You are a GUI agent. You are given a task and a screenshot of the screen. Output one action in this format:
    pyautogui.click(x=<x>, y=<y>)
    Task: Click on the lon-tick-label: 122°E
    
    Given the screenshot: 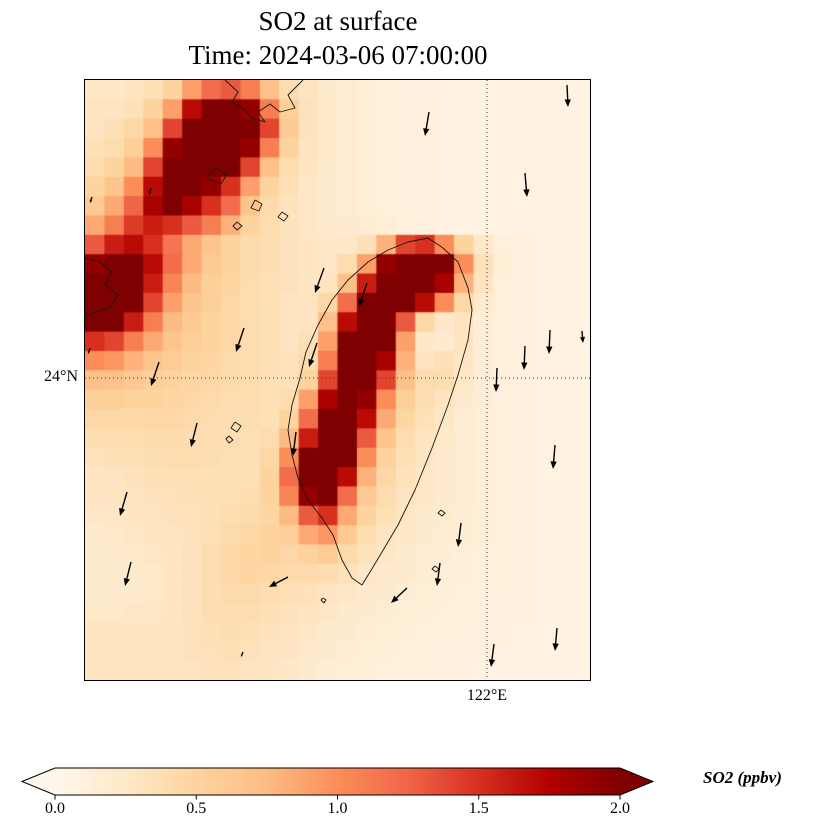 What is the action you would take?
    pyautogui.click(x=487, y=695)
    